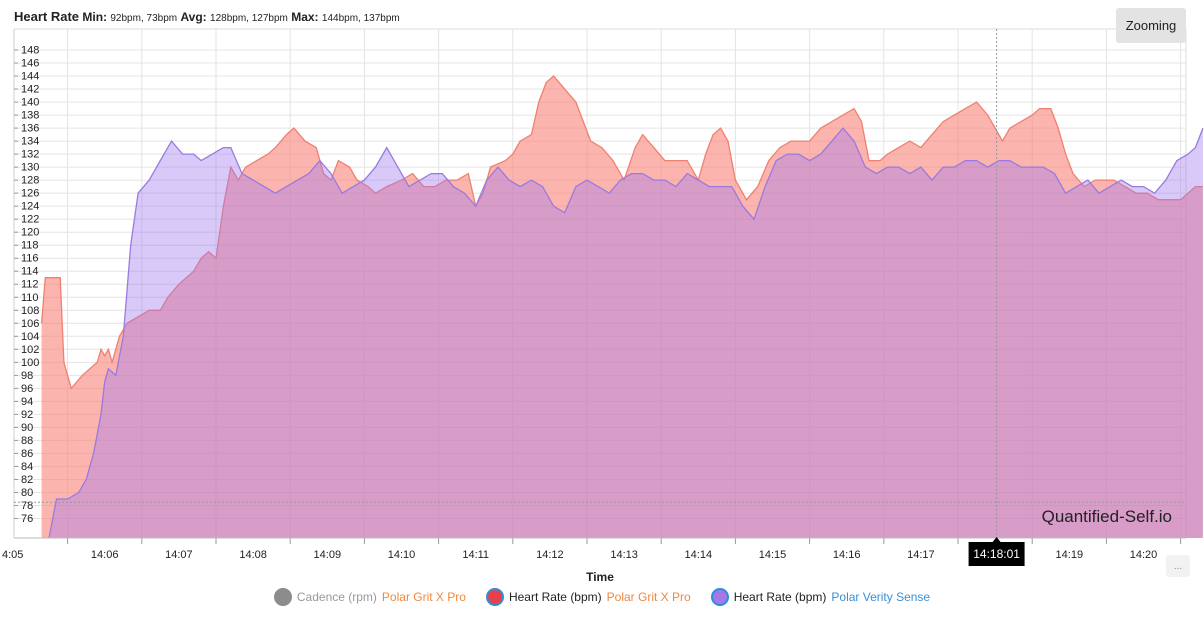 The width and height of the screenshot is (1204, 621). What do you see at coordinates (27, 506) in the screenshot?
I see `y-tick-label: 78` at bounding box center [27, 506].